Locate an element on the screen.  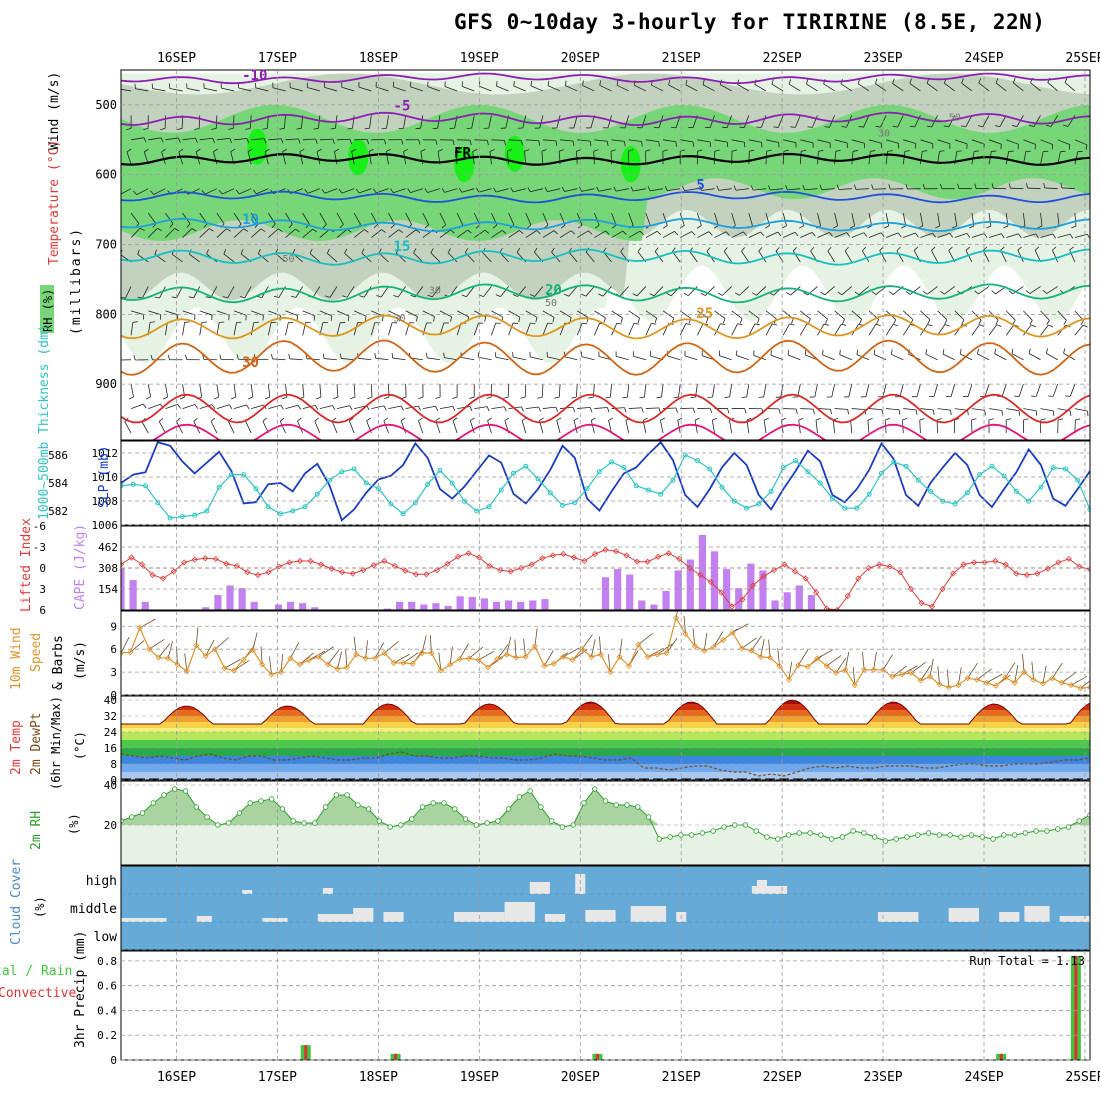
top-date-label: 17SEP is located at coordinates (277, 58).